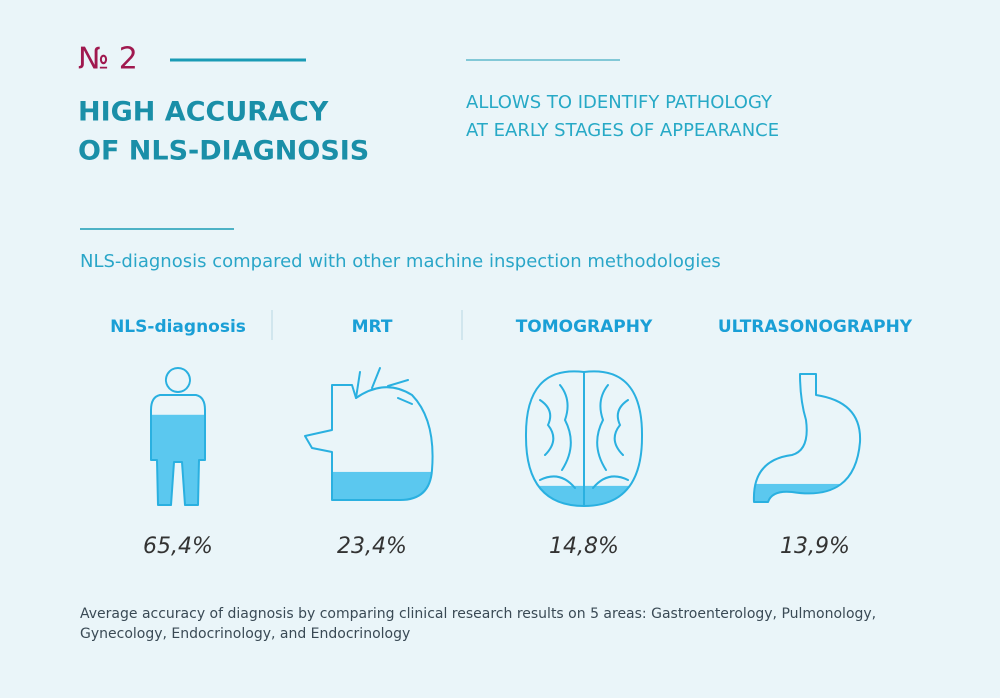  Describe the element at coordinates (619, 102) in the screenshot. I see `subtitle: ALLOWS TO IDENTIFY PATHOLOGY` at that location.